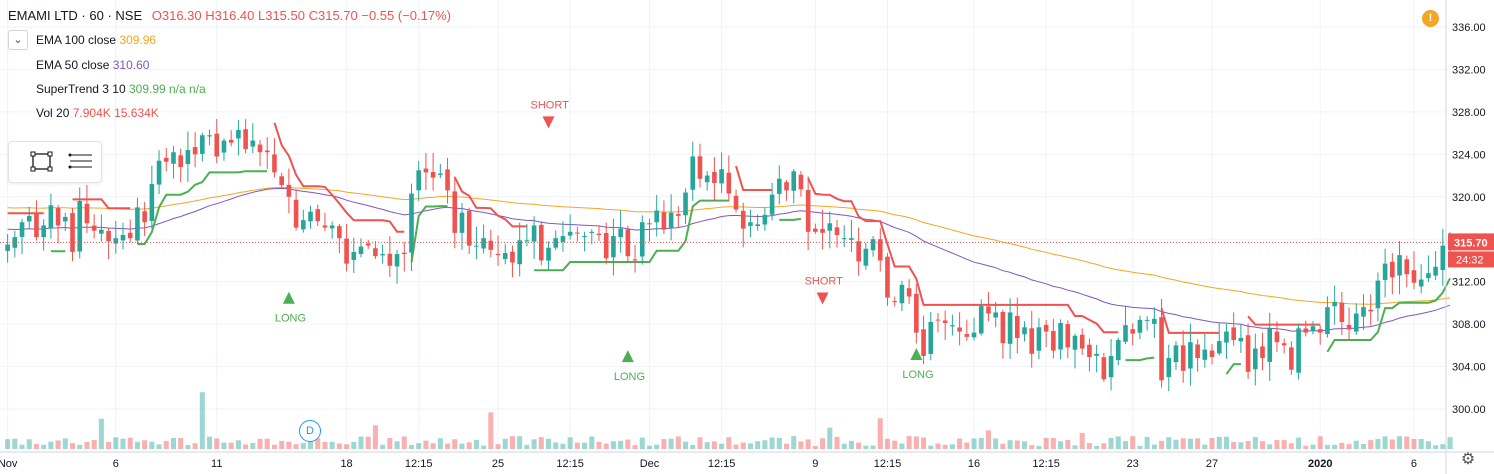 The image size is (1494, 474). I want to click on drawing-toolbar, so click(55, 162).